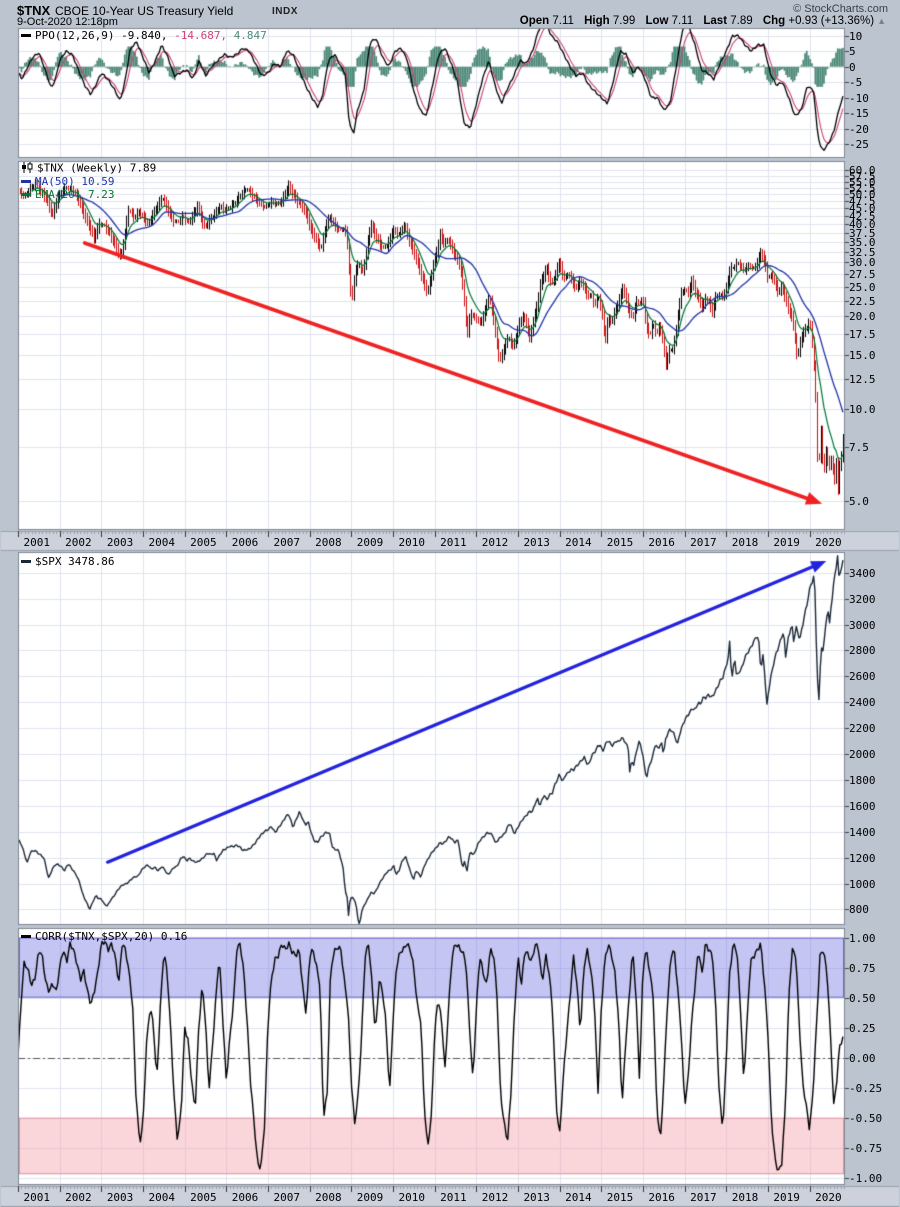 The height and width of the screenshot is (1207, 900). Describe the element at coordinates (26, 561) in the screenshot. I see `spx-line-swatch-icon` at that location.